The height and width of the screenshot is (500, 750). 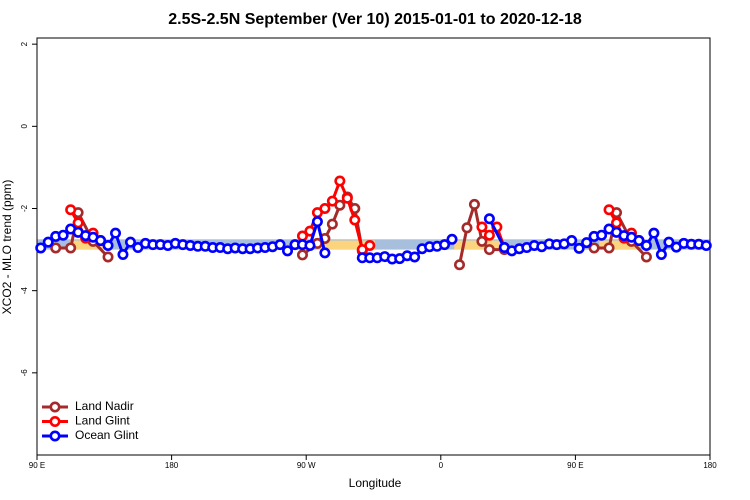 I want to click on y-tick-label: 0, so click(x=24, y=126).